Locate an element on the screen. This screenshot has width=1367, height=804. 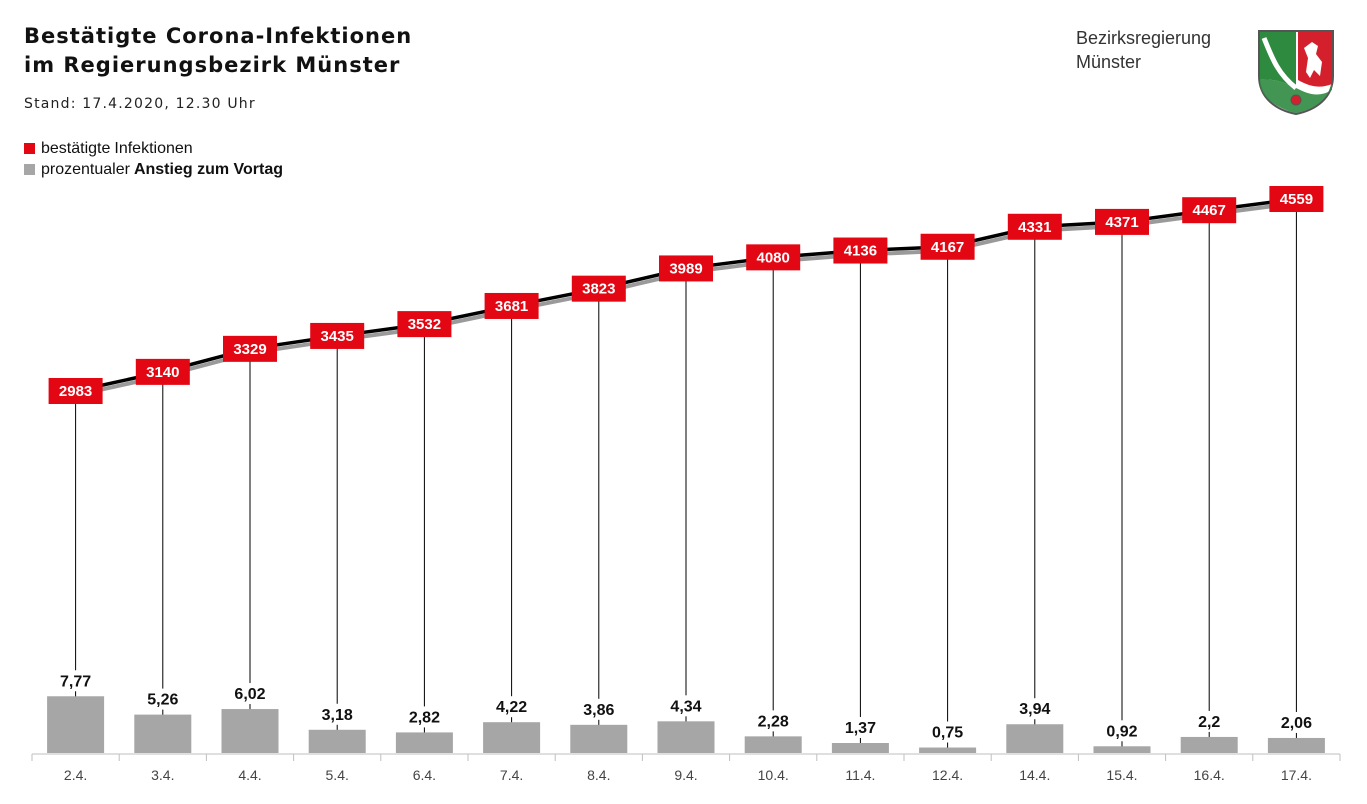
data-label-anstieg: 2,28 is located at coordinates (773, 721).